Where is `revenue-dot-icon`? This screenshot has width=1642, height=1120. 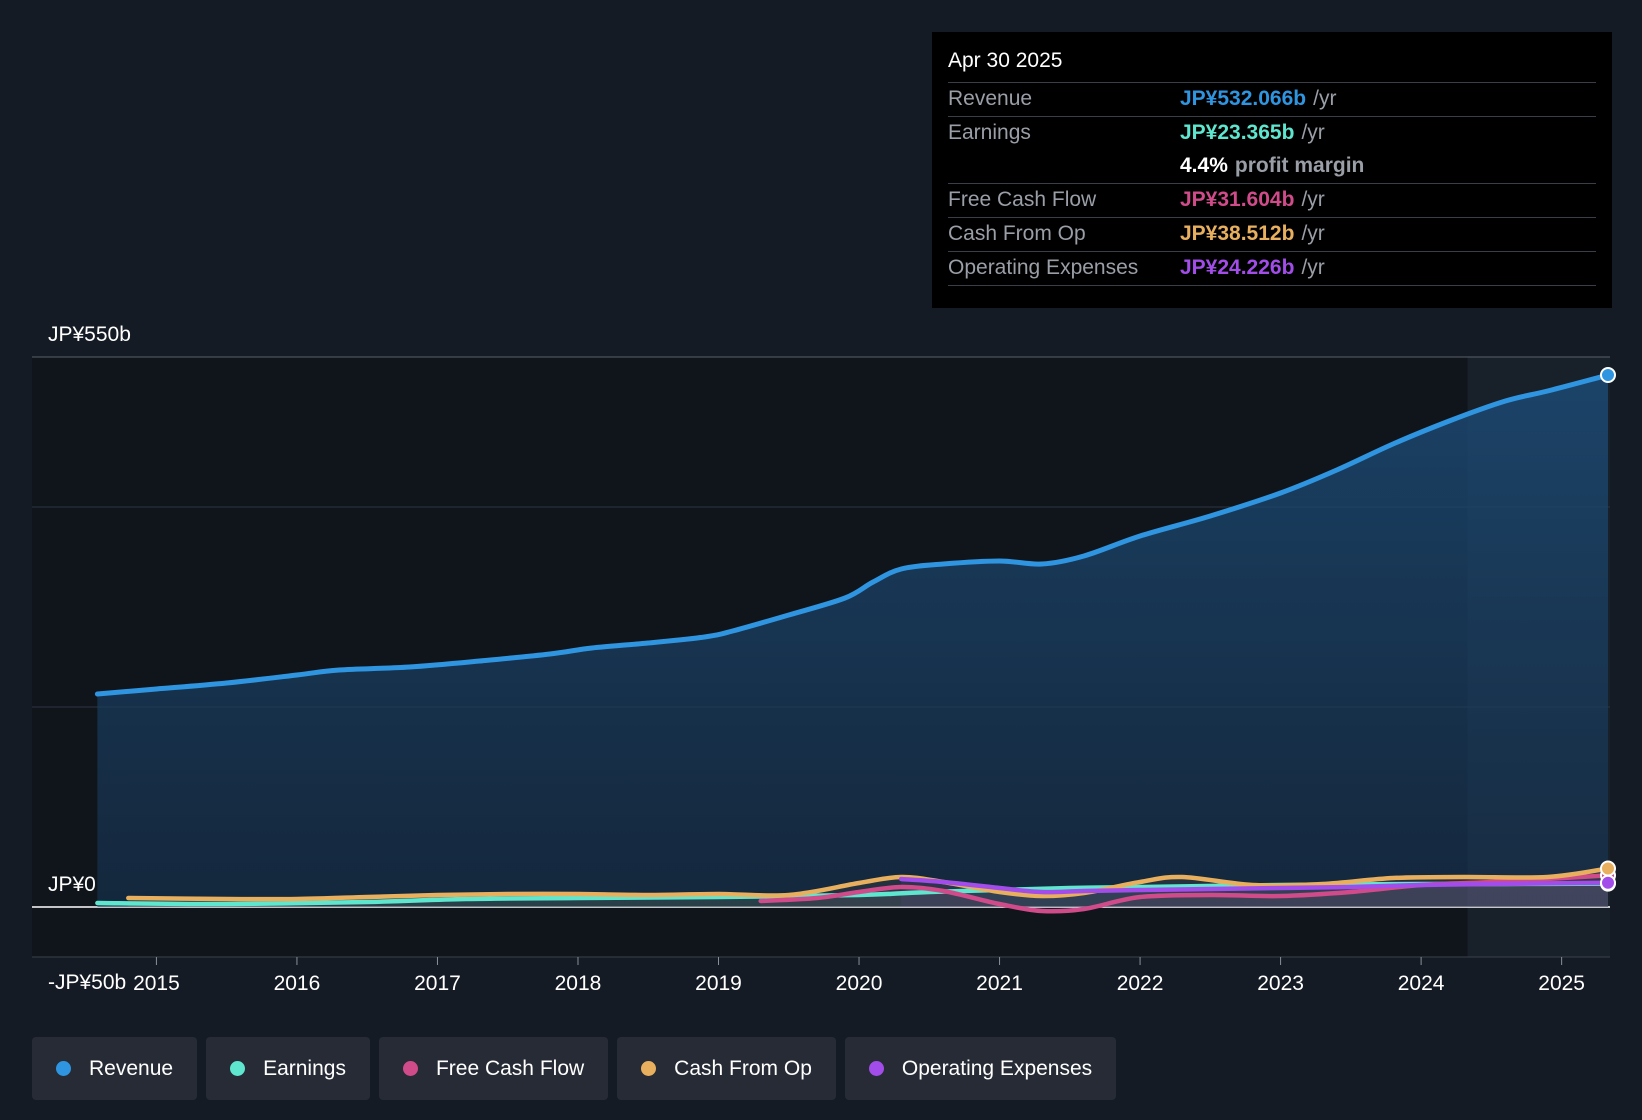
revenue-dot-icon is located at coordinates (63, 1068).